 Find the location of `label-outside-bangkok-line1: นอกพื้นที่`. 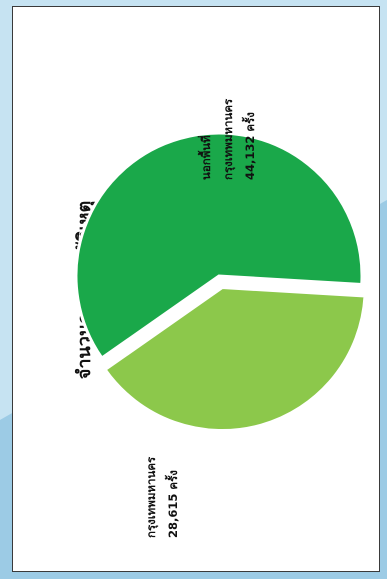

label-outside-bangkok-line1: นอกพื้นที่ is located at coordinates (206, 157).